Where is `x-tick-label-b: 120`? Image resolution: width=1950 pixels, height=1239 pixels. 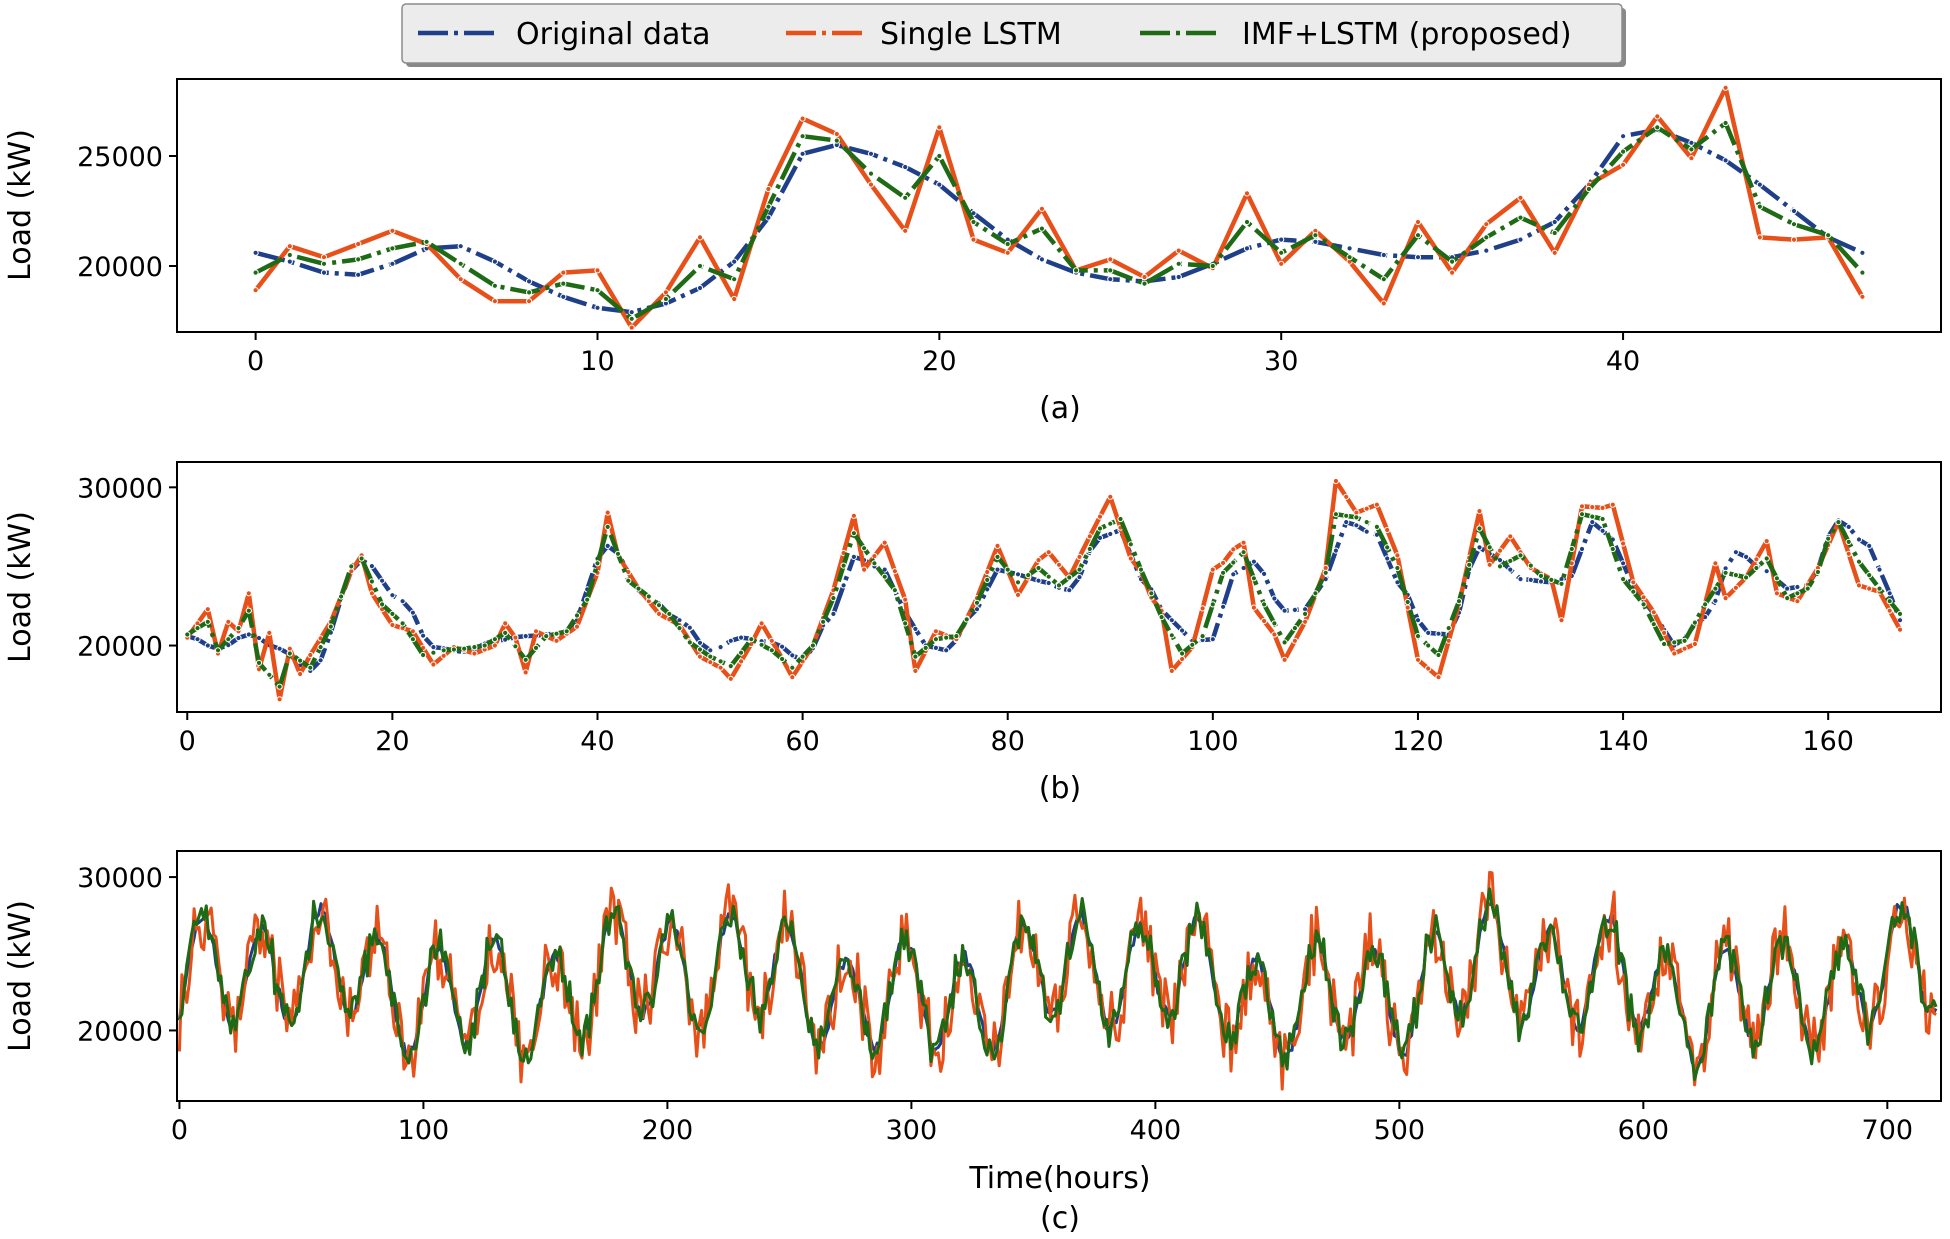
x-tick-label-b: 120 is located at coordinates (1418, 741).